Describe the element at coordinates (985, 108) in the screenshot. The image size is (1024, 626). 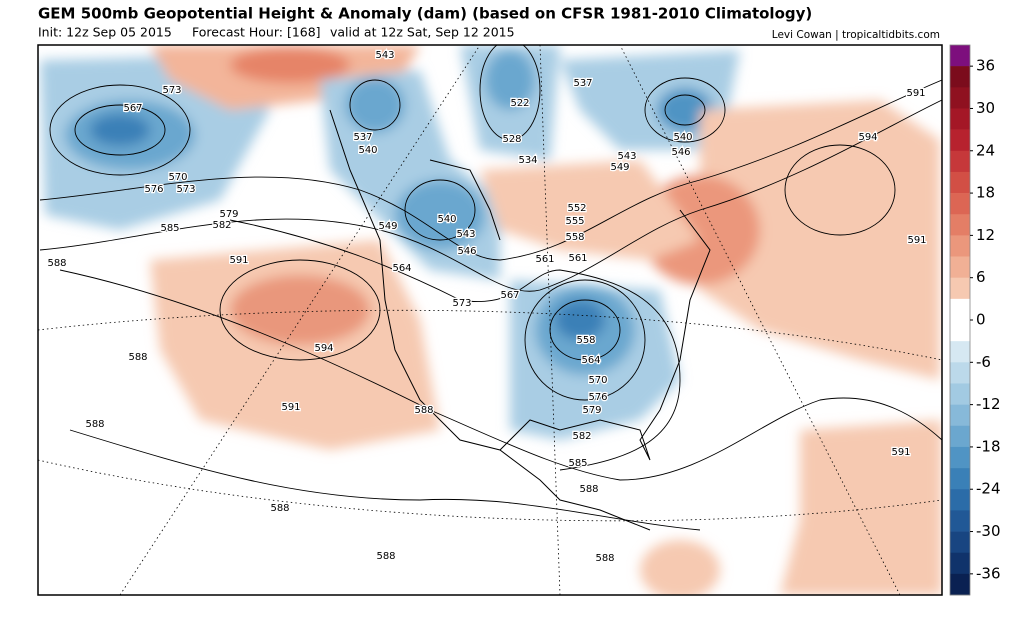
I see `colorbar-label: 30` at that location.